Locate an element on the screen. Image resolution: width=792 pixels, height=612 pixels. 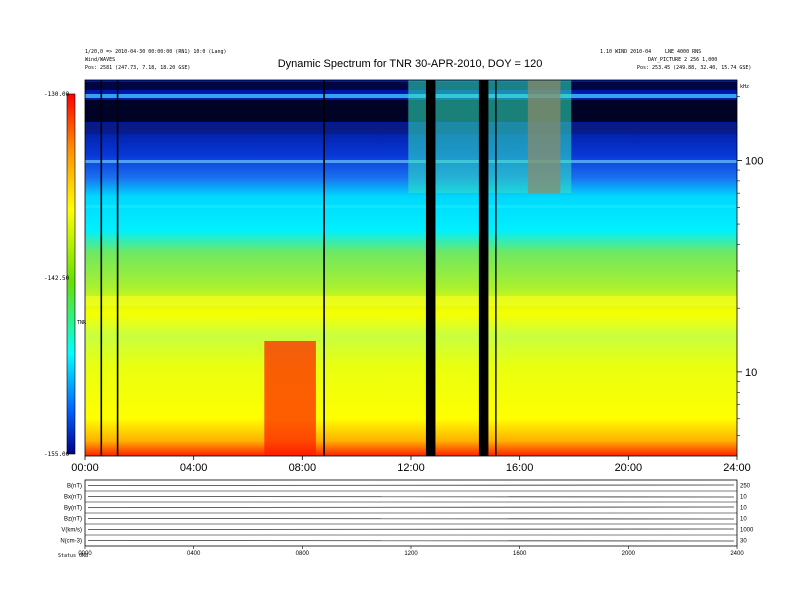
colorbar-tick-label: -142.50 is located at coordinates (57, 278).